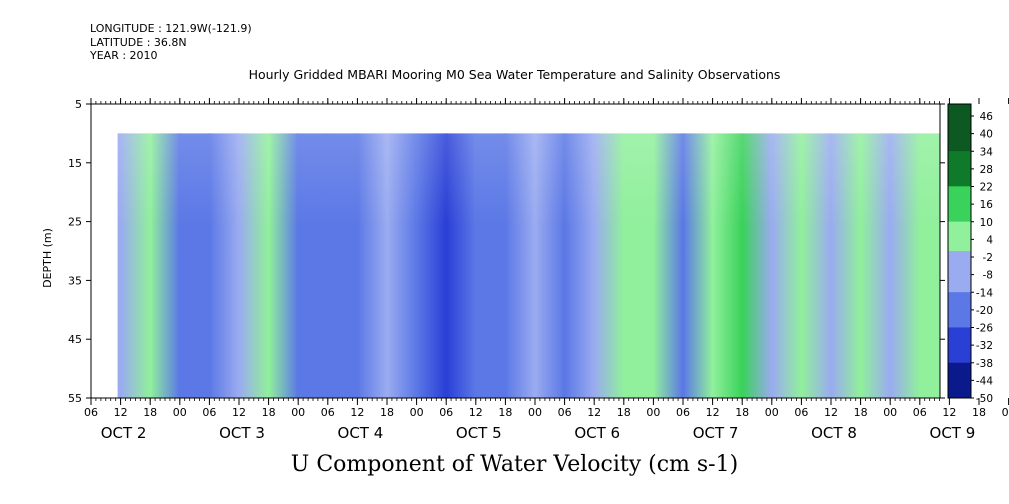  Describe the element at coordinates (984, 293) in the screenshot. I see `colorbar-tick-label: -14` at that location.